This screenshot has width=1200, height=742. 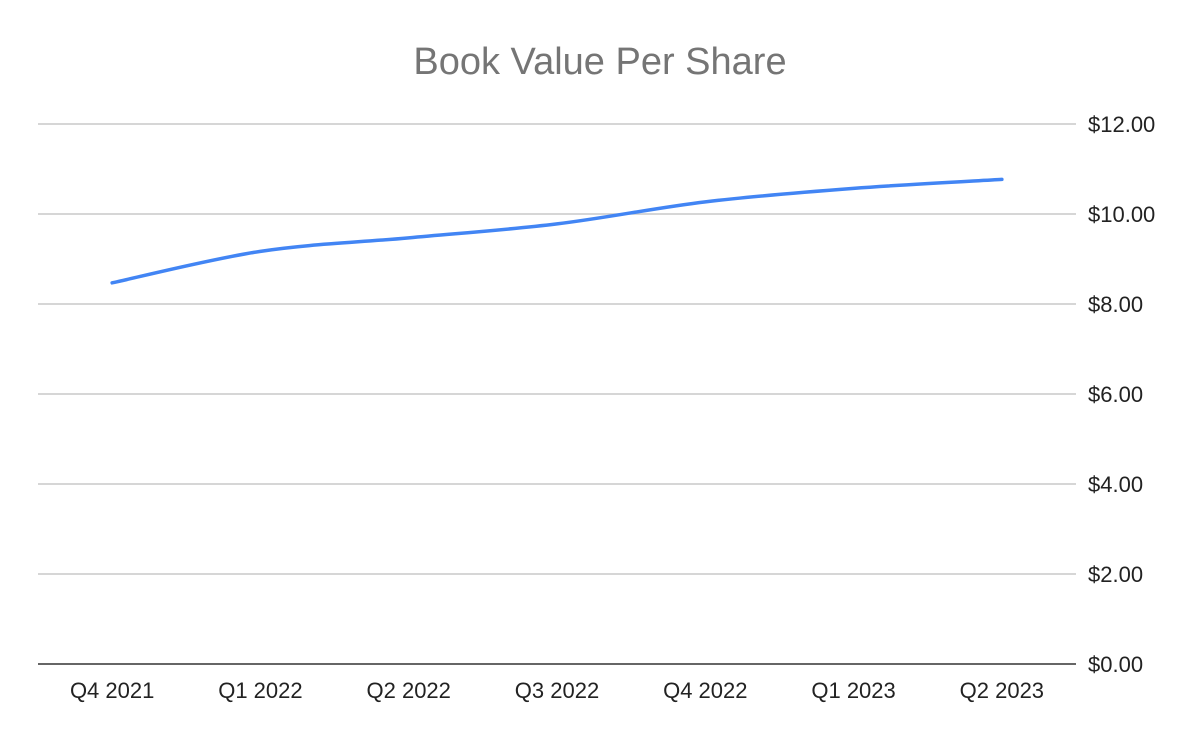 What do you see at coordinates (599, 62) in the screenshot?
I see `chart-title: Book Value Per Share` at bounding box center [599, 62].